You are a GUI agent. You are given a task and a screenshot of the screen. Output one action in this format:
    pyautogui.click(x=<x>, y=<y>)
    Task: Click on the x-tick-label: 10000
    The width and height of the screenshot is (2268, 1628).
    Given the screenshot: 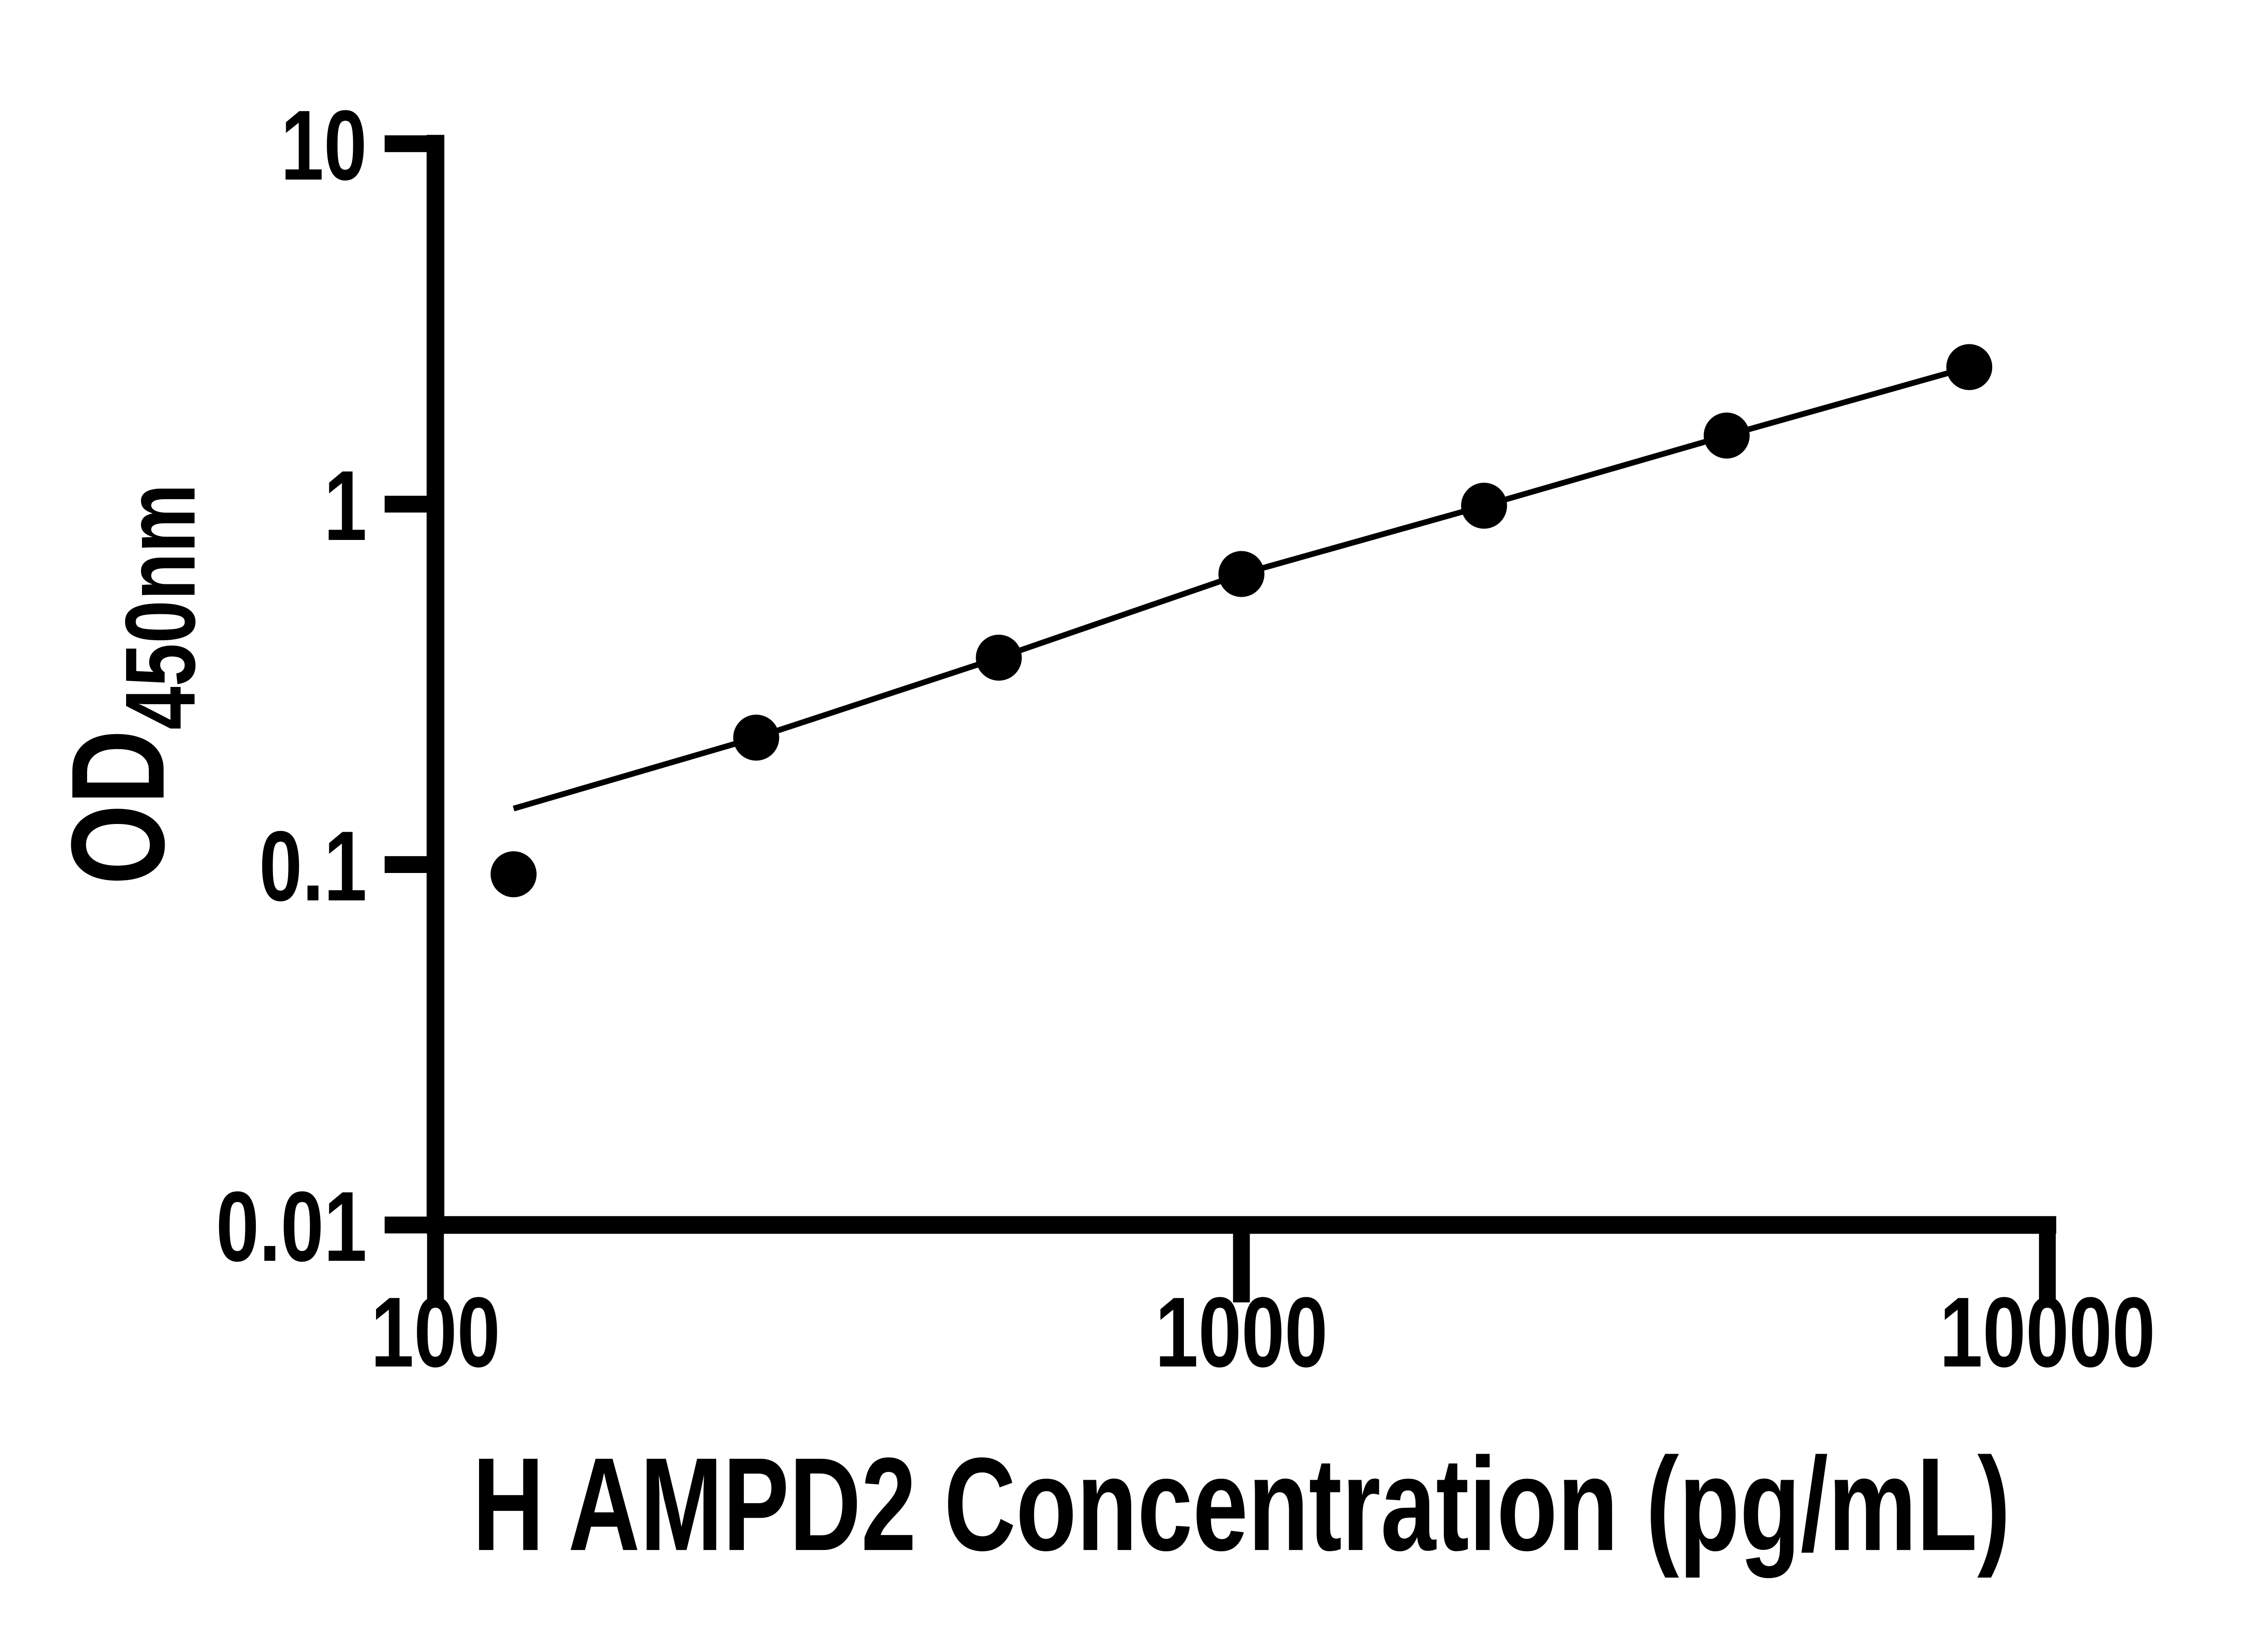 What is the action you would take?
    pyautogui.click(x=2048, y=1332)
    